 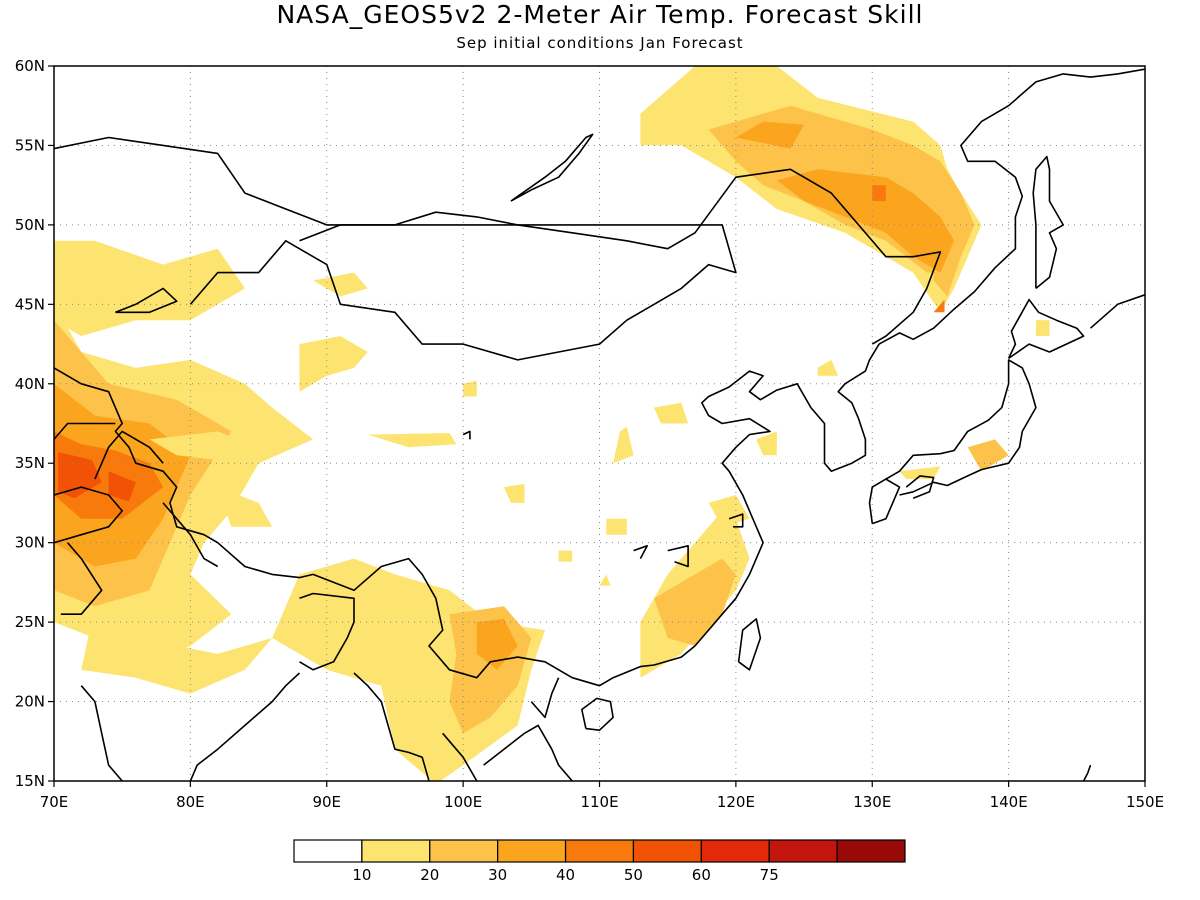 What do you see at coordinates (599, 802) in the screenshot?
I see `lon-tick-label: 110E` at bounding box center [599, 802].